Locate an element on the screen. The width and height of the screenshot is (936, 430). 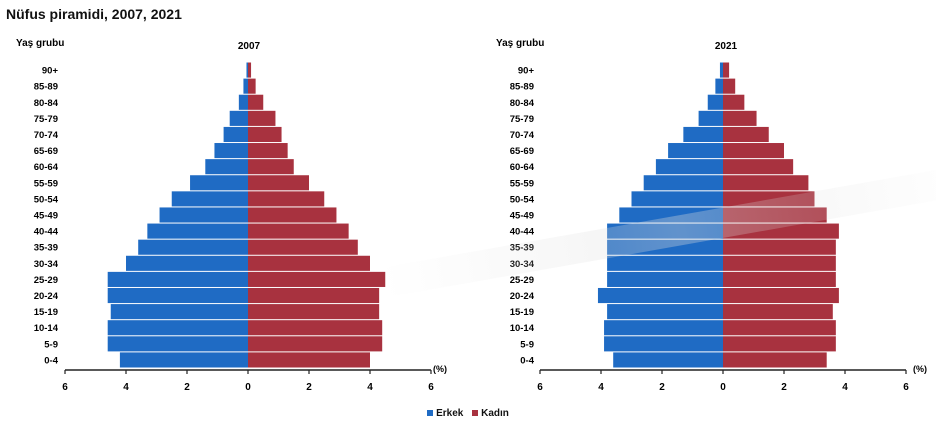
legend-male-label: Erkek is located at coordinates (450, 413).